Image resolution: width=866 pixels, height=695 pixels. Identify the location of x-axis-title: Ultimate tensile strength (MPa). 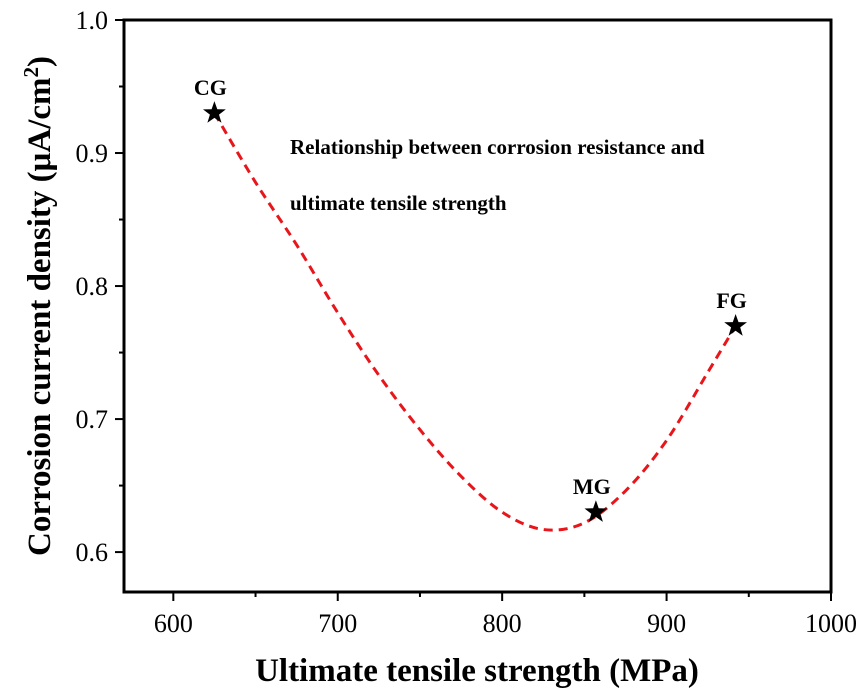
(477, 671).